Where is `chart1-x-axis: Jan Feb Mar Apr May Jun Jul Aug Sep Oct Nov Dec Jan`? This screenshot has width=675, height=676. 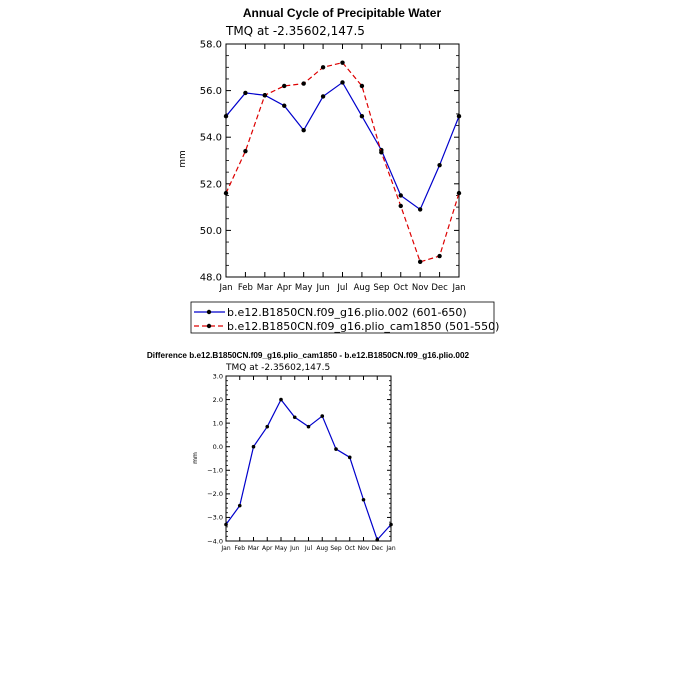 chart1-x-axis: Jan Feb Mar Apr May Jun Jul Aug Sep Oct Nov Dec Jan is located at coordinates (342, 168).